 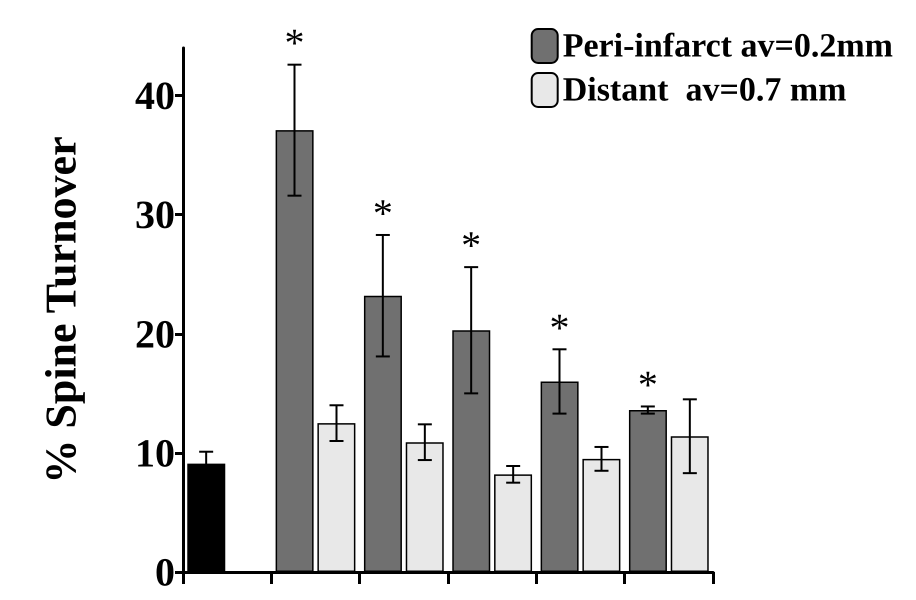 I want to click on y-tick-label: 30, so click(x=155, y=215).